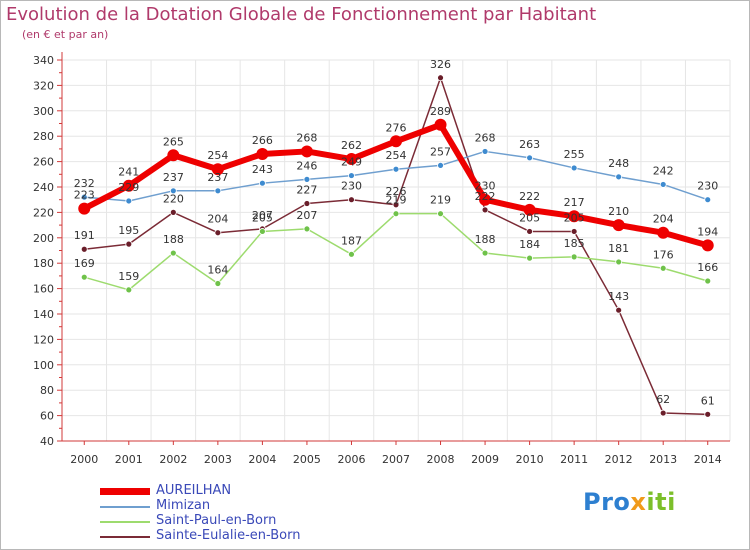  What do you see at coordinates (707, 186) in the screenshot?
I see `data-label-mimizan: 230` at bounding box center [707, 186].